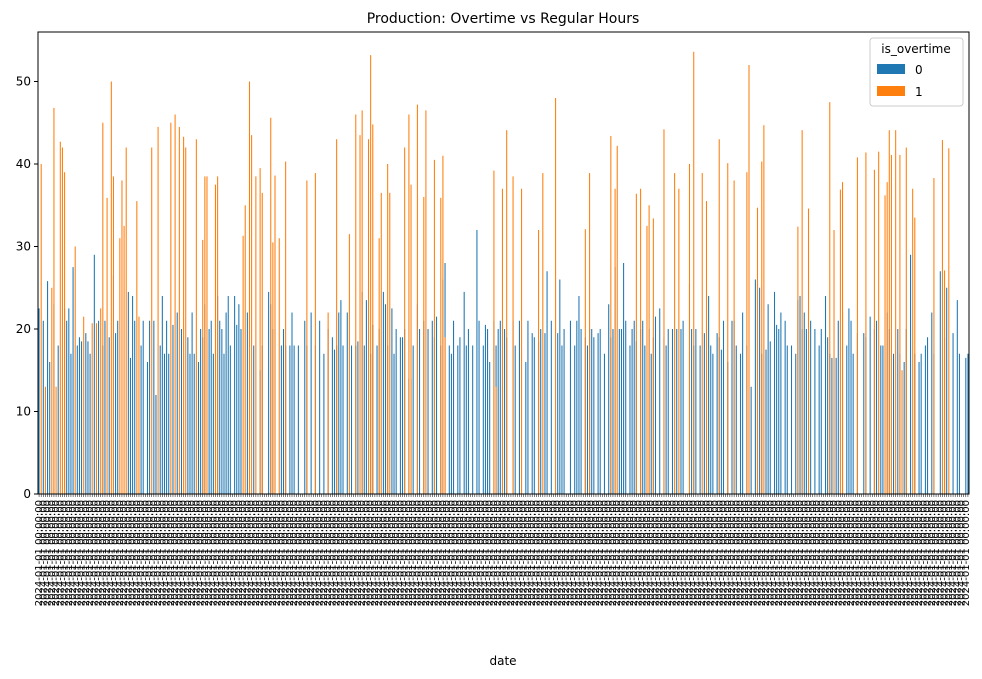 The width and height of the screenshot is (982, 679). I want to click on y-tick-label: 50, so click(23, 82).